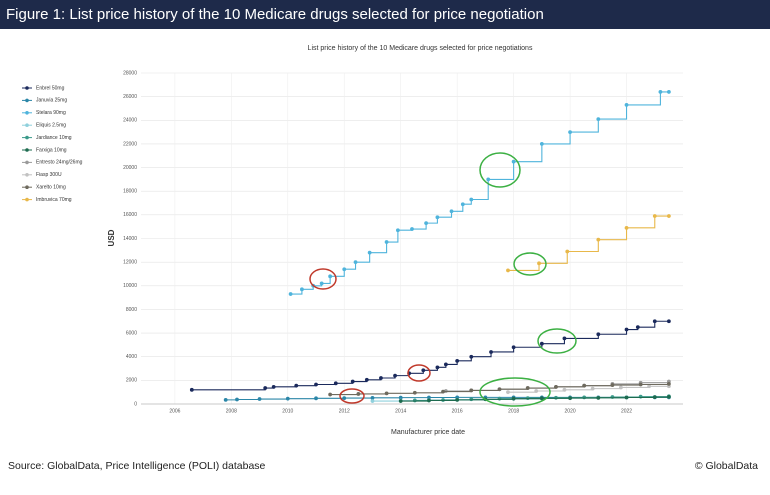 Image resolution: width=770 pixels, height=495 pixels. I want to click on y-tick-label: 16000, so click(130, 215).